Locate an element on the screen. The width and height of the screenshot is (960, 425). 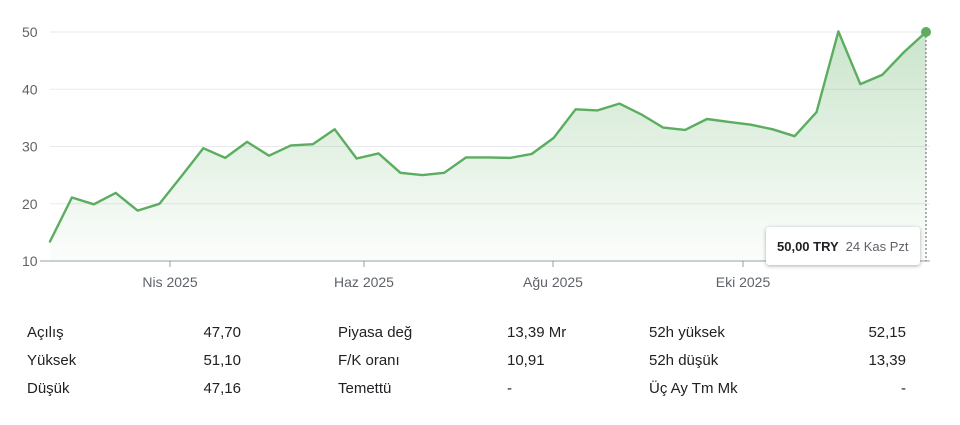
stat-label: Üç Ay Tm Mk is located at coordinates (693, 388).